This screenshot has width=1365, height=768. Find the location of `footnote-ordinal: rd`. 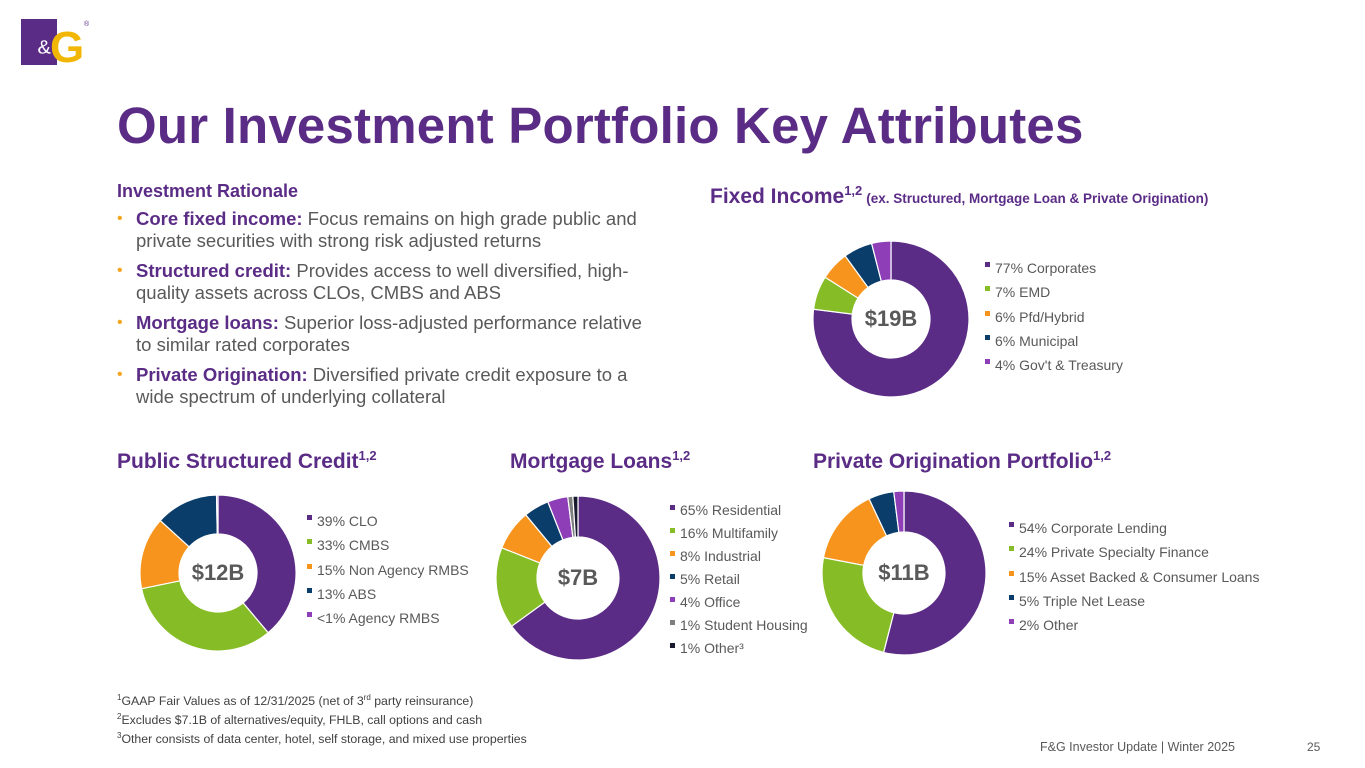

footnote-ordinal: rd is located at coordinates (367, 697).